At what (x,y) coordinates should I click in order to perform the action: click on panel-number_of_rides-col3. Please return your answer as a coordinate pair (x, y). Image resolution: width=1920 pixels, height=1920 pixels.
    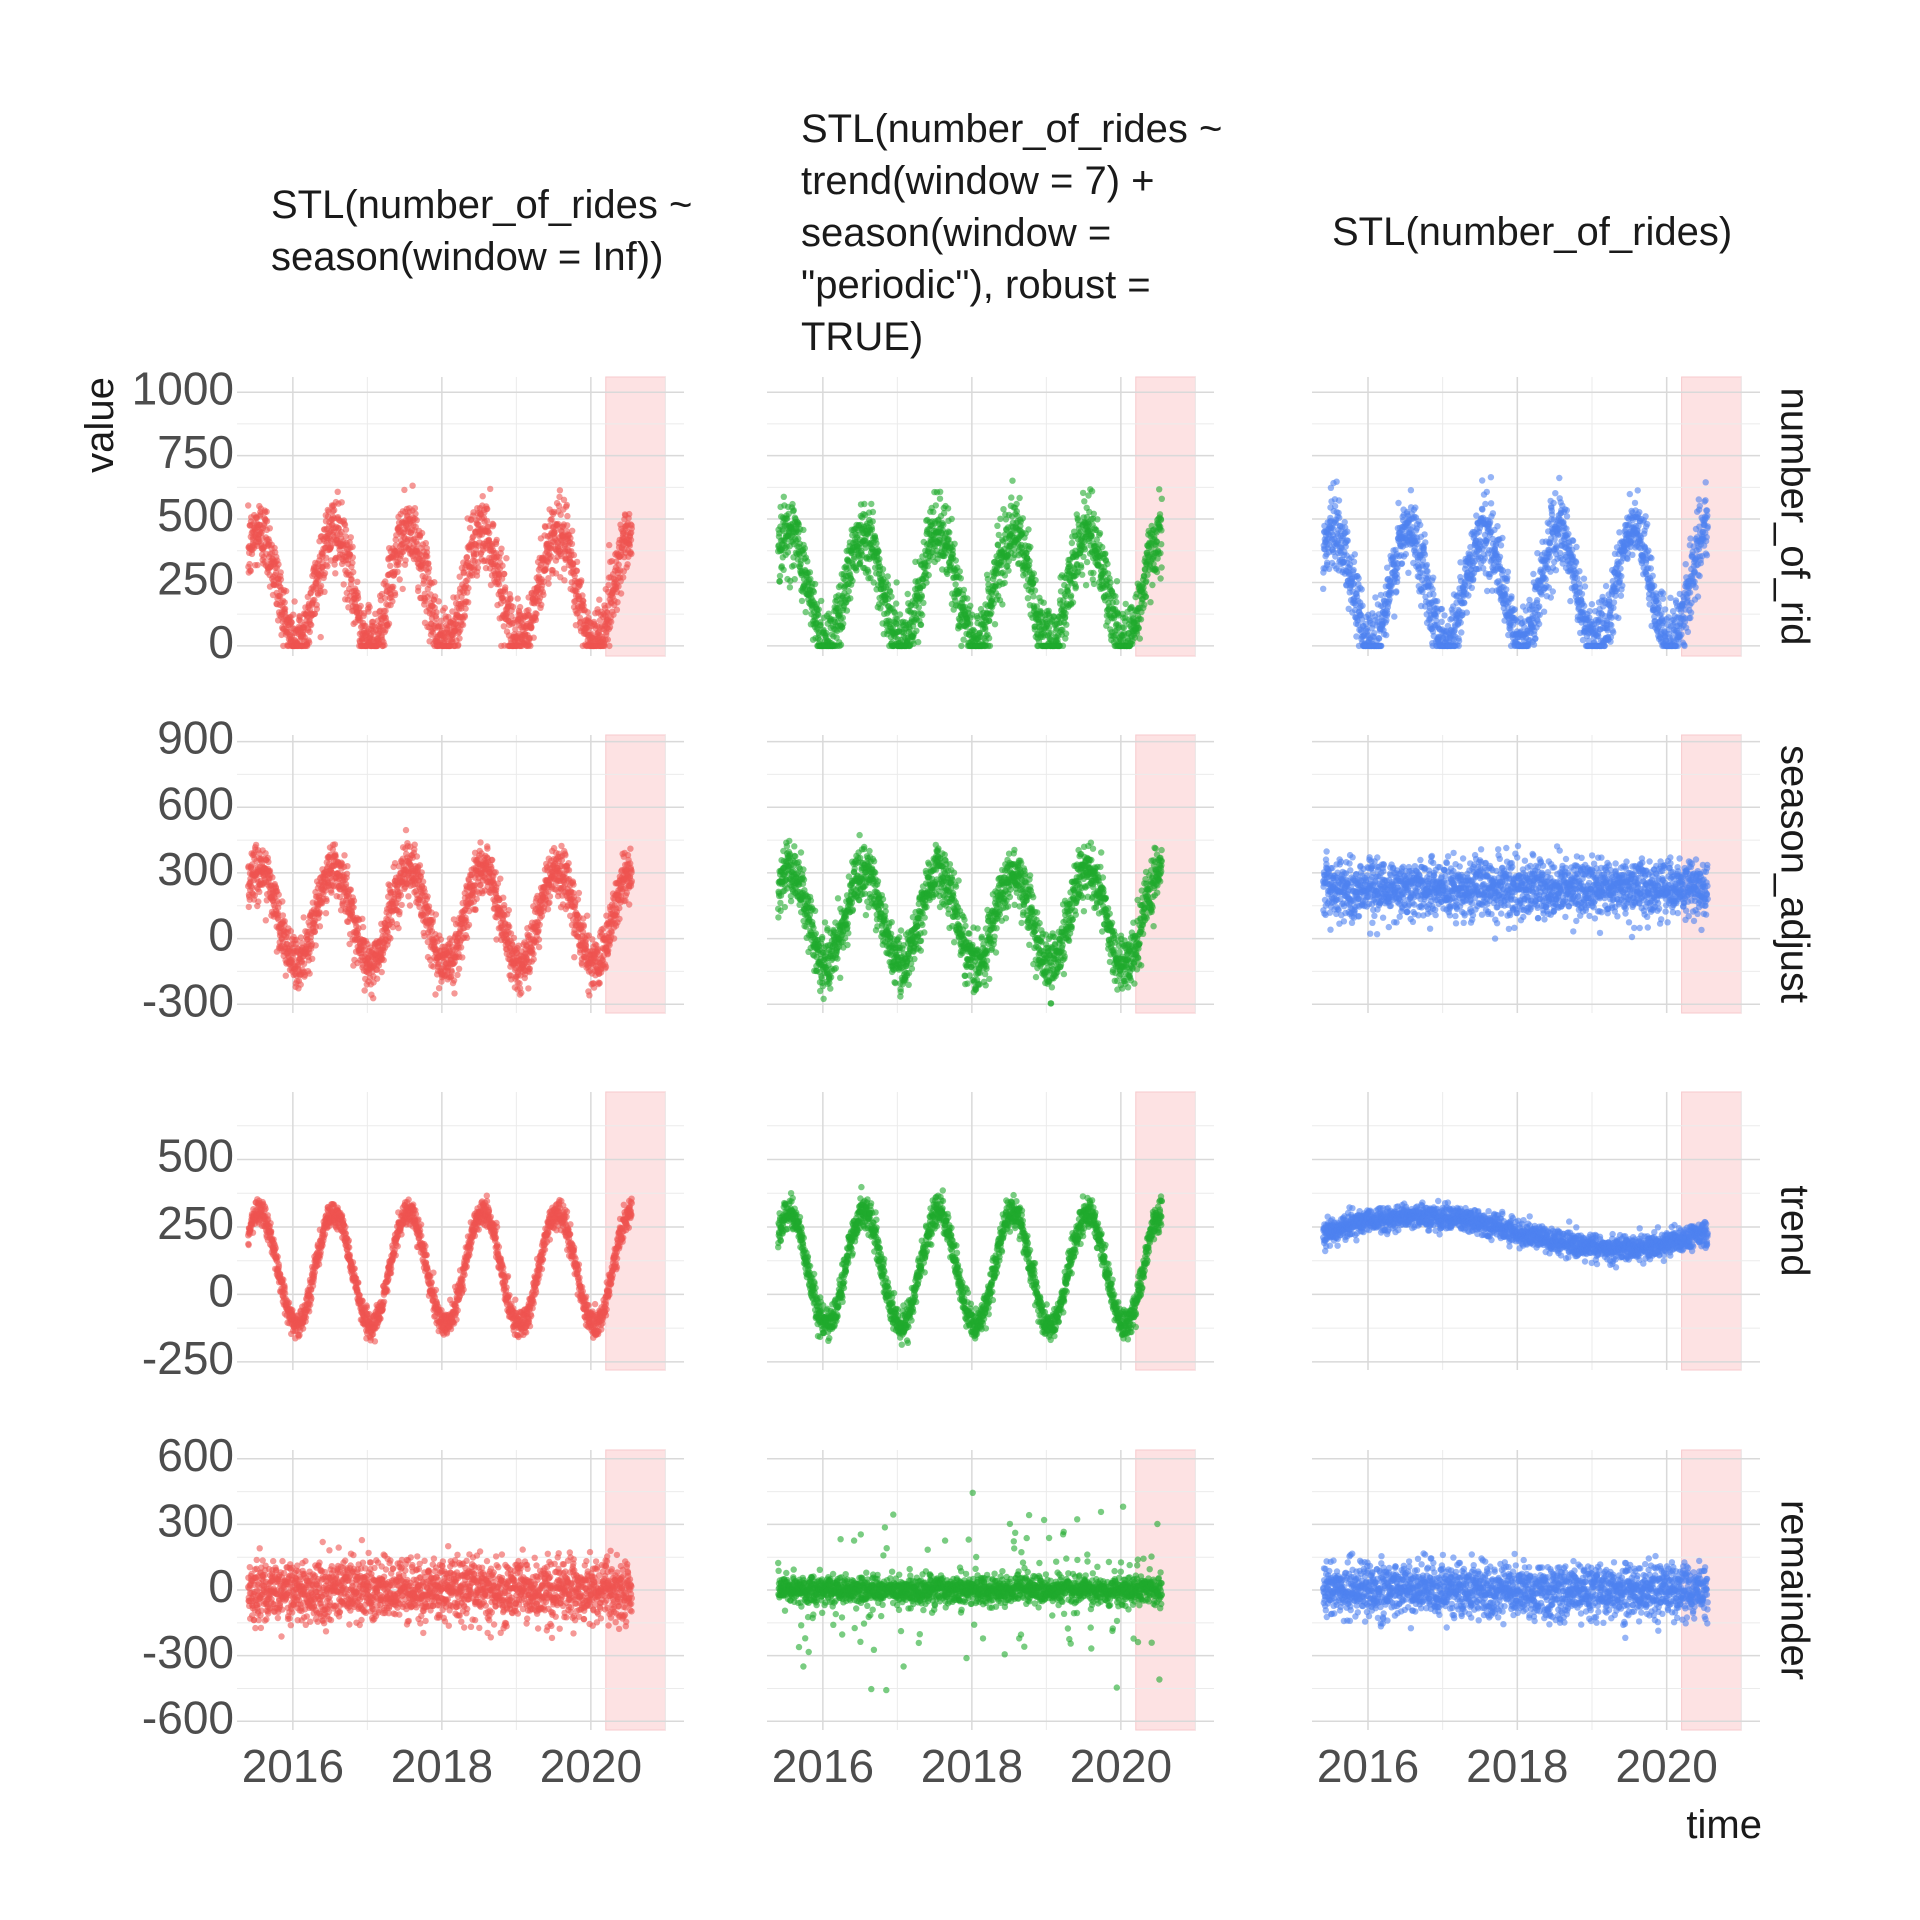
    Looking at the image, I should click on (1536, 516).